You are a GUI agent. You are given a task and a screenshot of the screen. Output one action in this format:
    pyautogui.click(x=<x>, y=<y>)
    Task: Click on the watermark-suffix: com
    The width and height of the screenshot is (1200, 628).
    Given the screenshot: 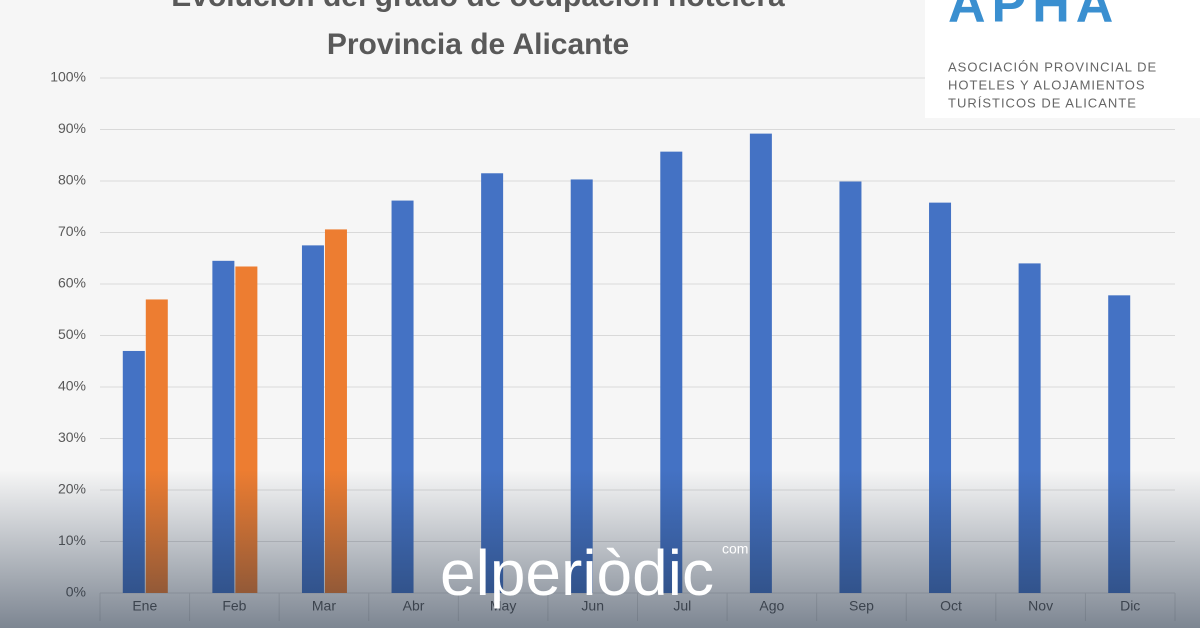 What is the action you would take?
    pyautogui.click(x=735, y=549)
    